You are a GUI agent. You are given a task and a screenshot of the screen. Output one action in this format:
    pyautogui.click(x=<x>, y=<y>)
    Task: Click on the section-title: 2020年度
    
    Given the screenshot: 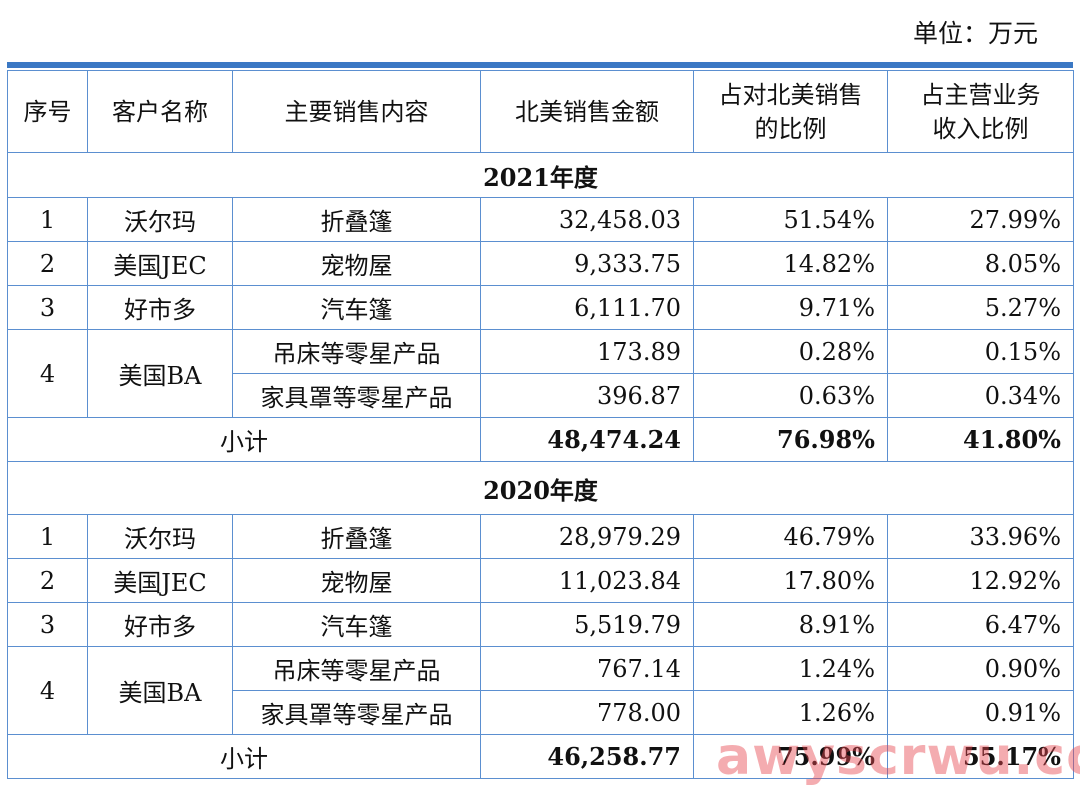 What is the action you would take?
    pyautogui.click(x=540, y=488)
    